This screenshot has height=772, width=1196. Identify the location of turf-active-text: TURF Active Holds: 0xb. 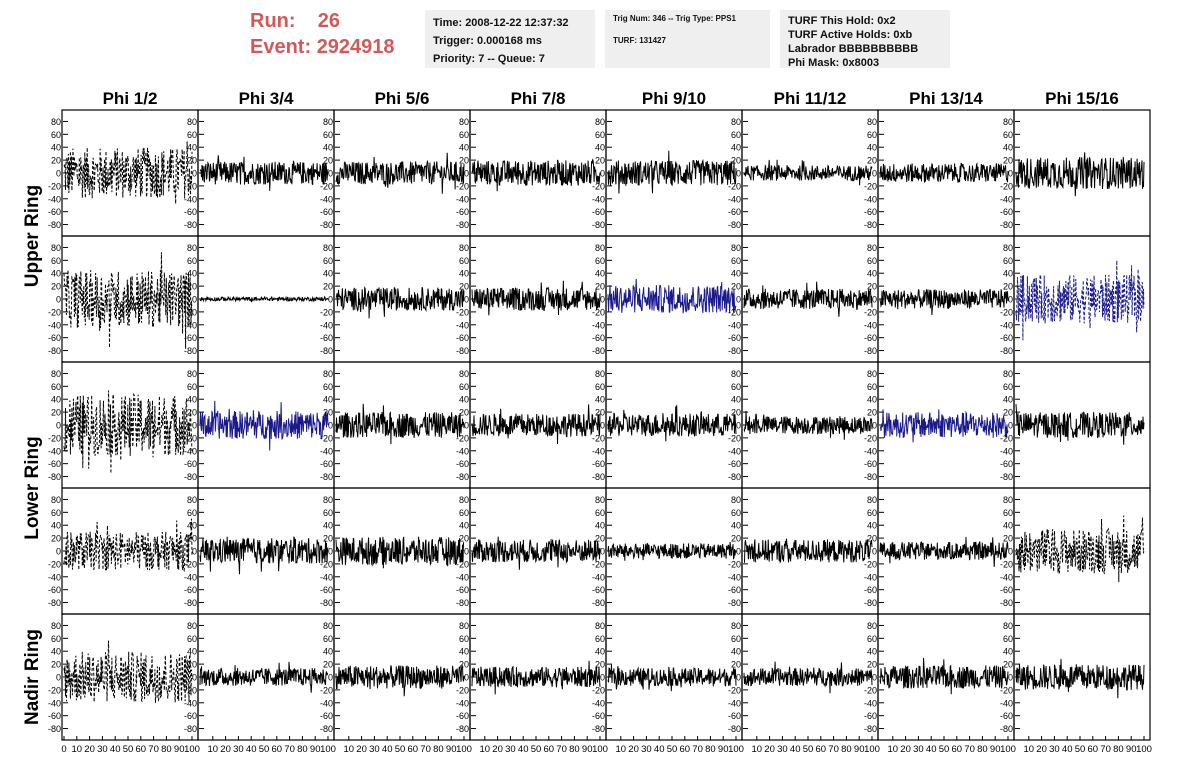
(850, 35).